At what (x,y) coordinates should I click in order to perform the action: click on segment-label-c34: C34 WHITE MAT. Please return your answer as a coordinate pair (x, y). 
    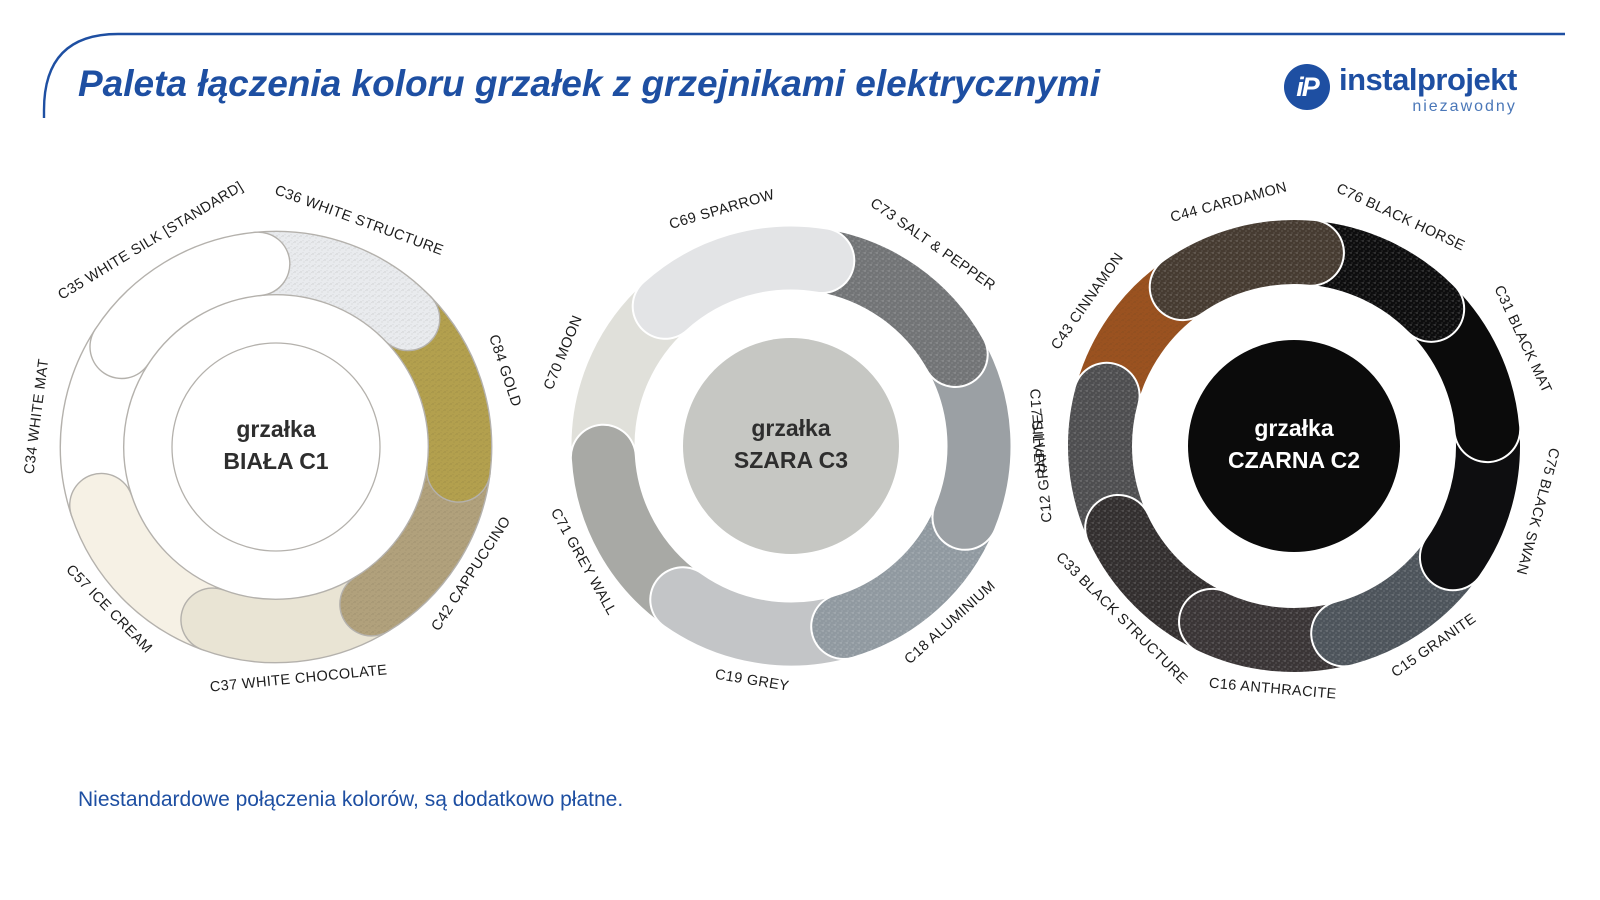
    Looking at the image, I should click on (37, 416).